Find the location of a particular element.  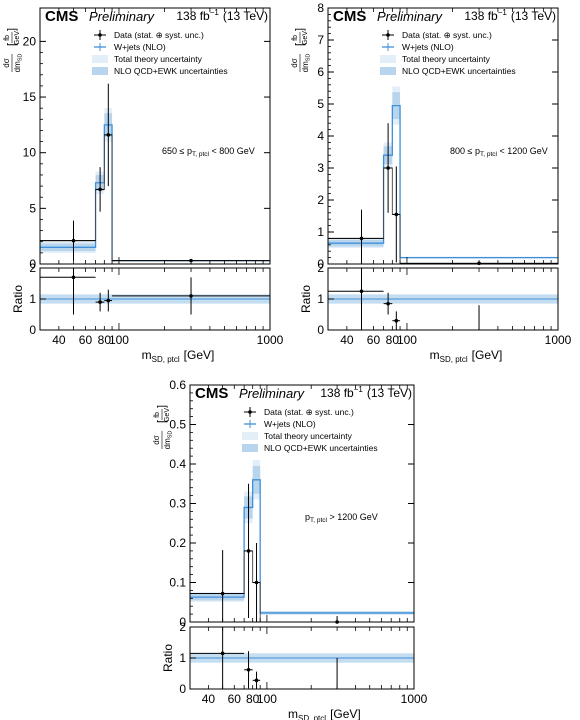

x-tick-label: 100 is located at coordinates (119, 340).